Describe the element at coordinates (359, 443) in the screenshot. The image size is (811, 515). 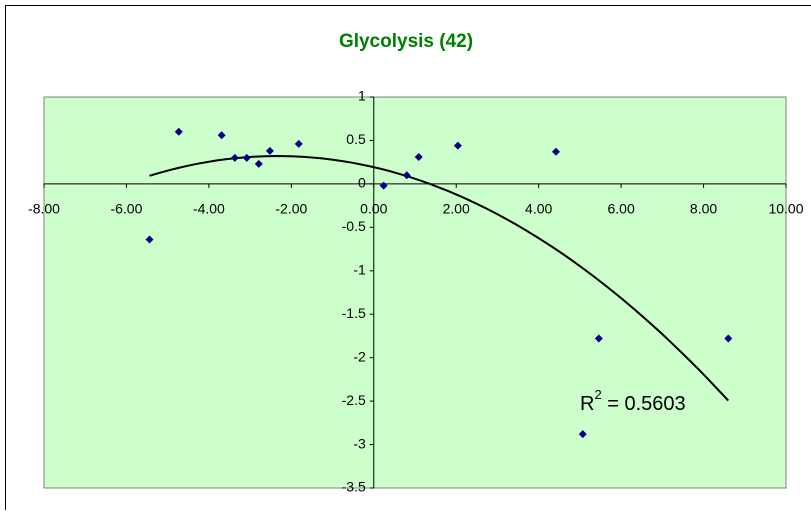
I see `y-tick-label: -3` at that location.